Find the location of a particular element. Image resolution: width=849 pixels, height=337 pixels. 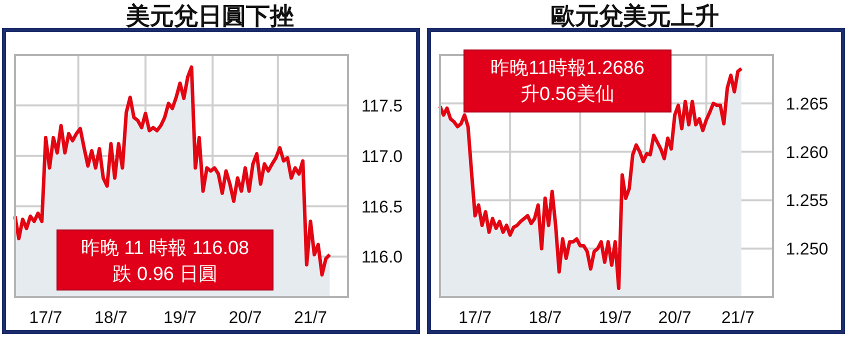

y-tick-label: 1.260 is located at coordinates (807, 152).